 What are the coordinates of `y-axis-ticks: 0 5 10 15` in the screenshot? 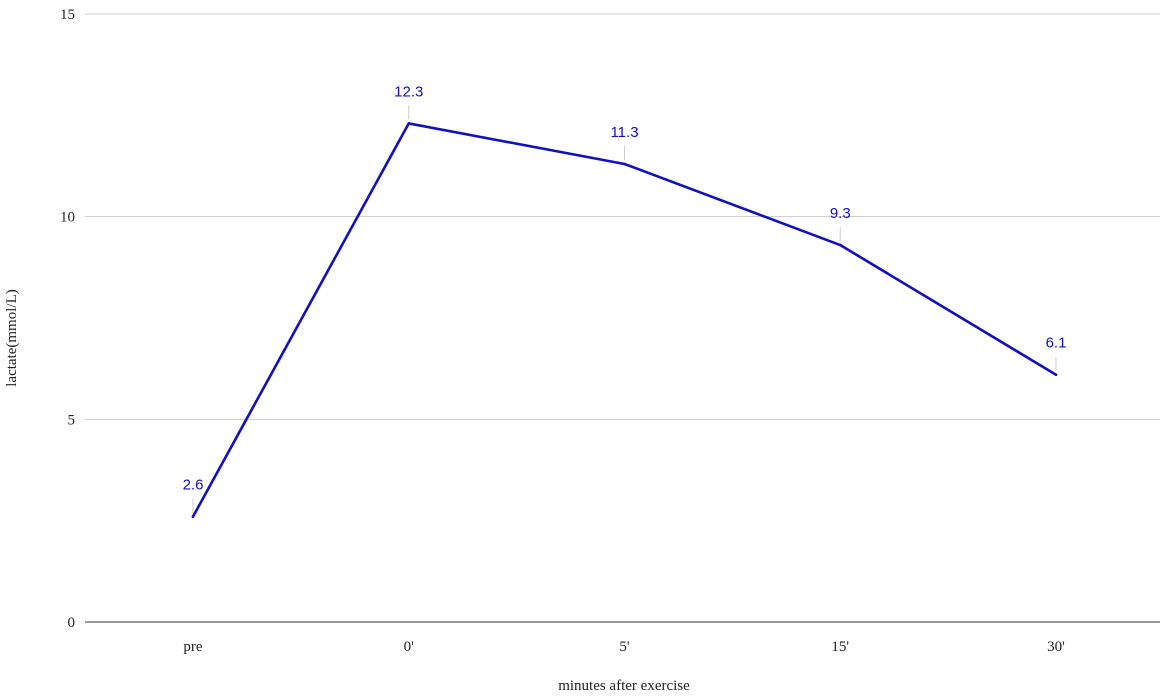 It's located at (67, 319).